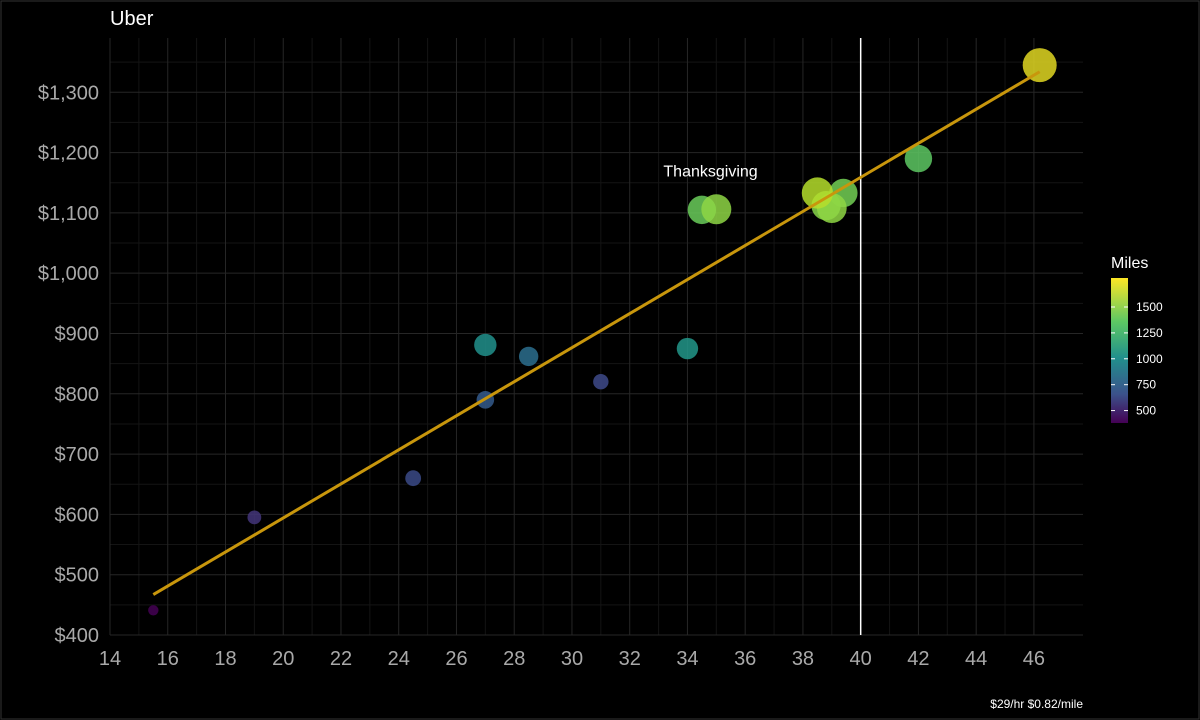 This screenshot has height=720, width=1200. Describe the element at coordinates (77, 636) in the screenshot. I see `y-tick-label: $400` at that location.